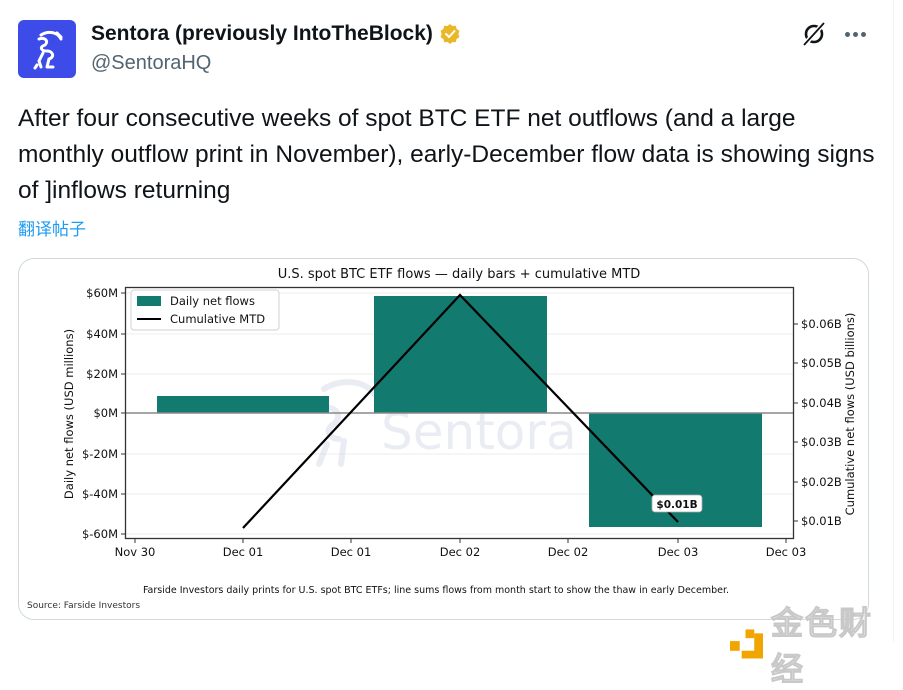  Describe the element at coordinates (821, 482) in the screenshot. I see `svg-text: $0.02B` at that location.